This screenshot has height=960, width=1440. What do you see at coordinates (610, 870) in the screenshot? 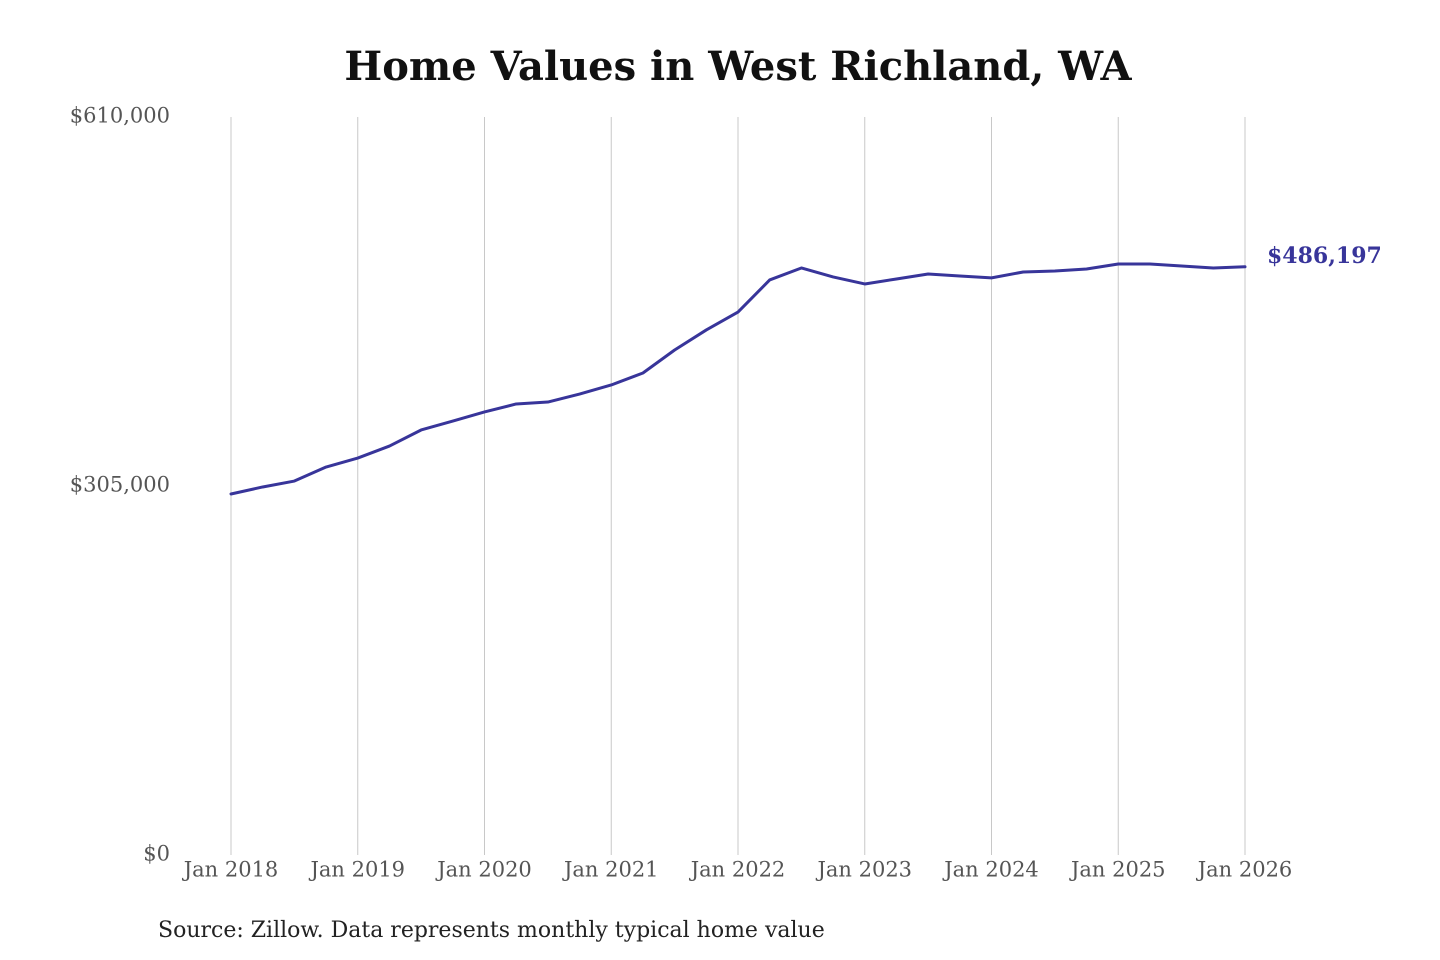
I see `x-tick-label: Jan 2021` at bounding box center [610, 870].